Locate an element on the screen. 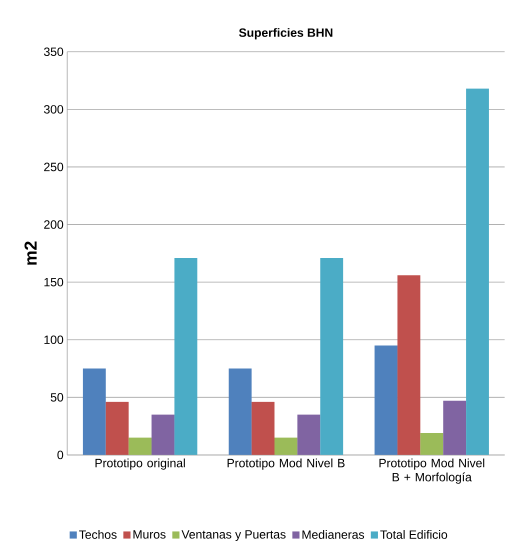  x-tick-label: Prototipo original is located at coordinates (140, 464).